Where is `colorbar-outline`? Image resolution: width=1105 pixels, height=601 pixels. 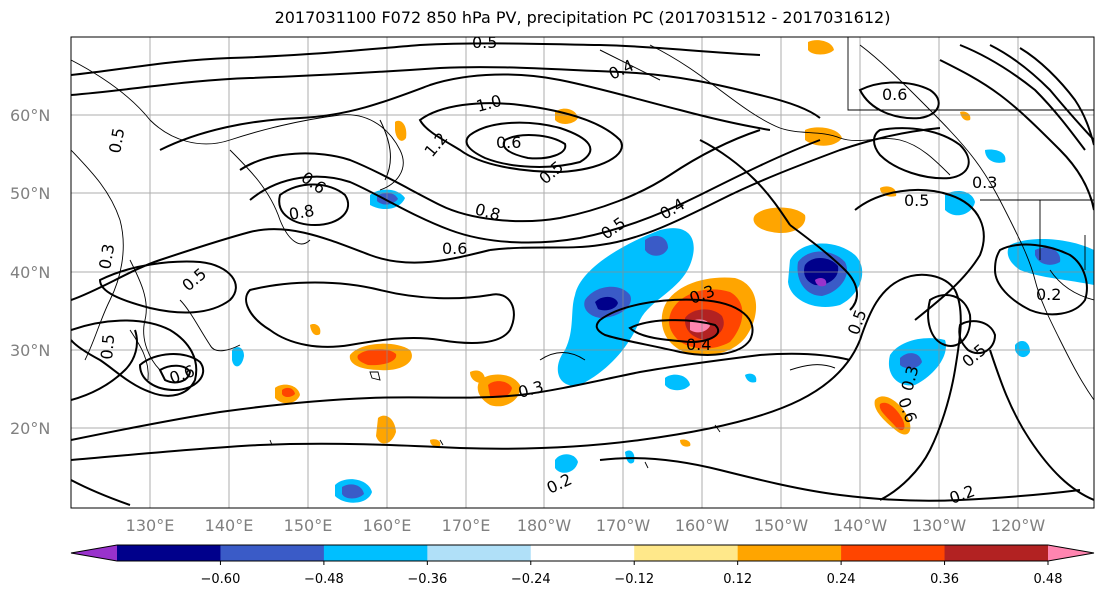
colorbar-outline is located at coordinates (582, 553).